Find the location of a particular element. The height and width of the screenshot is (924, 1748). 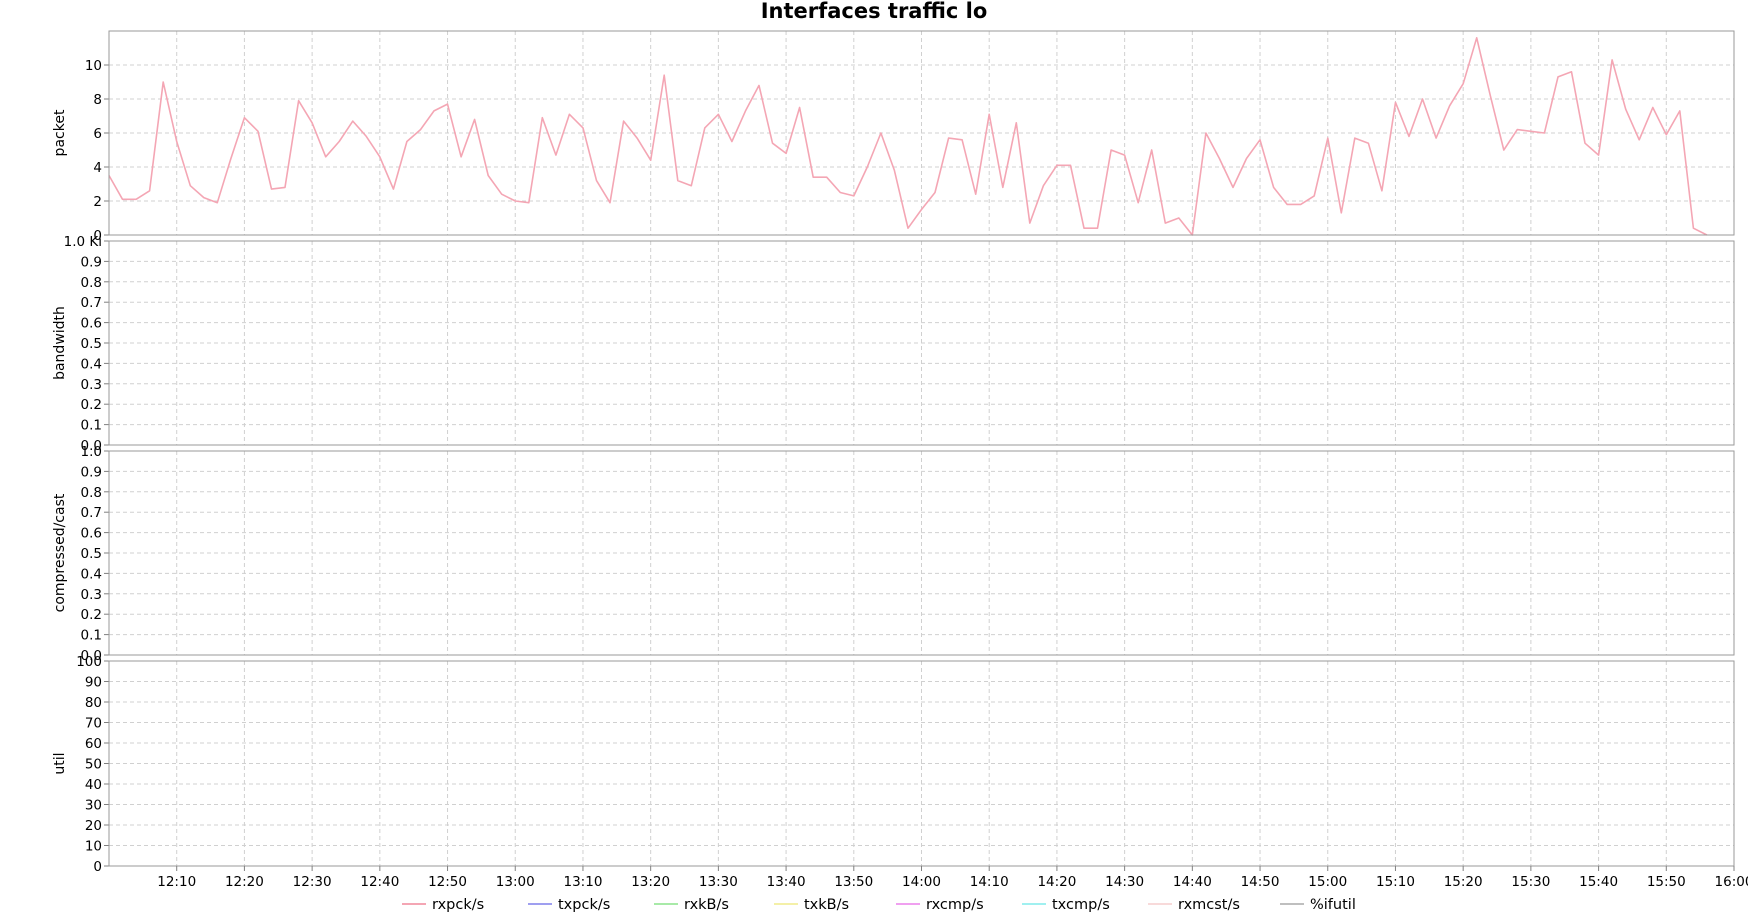

legend-item: rxpck/s is located at coordinates (443, 905).